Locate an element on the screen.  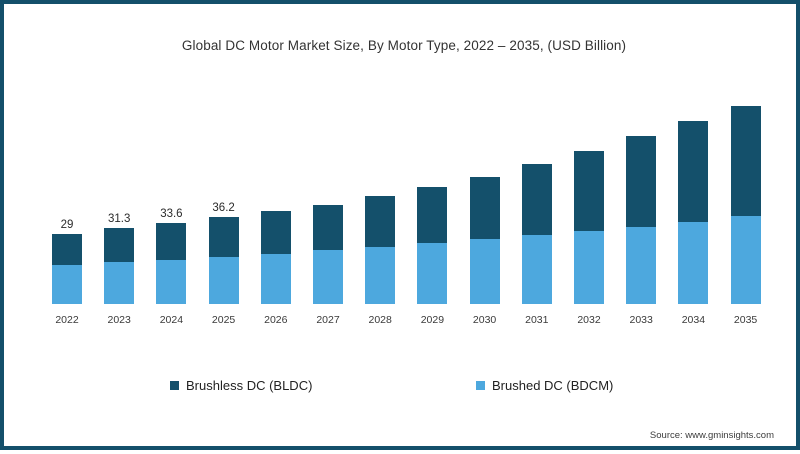
x-axis-tick-label: 2024 is located at coordinates (171, 320).